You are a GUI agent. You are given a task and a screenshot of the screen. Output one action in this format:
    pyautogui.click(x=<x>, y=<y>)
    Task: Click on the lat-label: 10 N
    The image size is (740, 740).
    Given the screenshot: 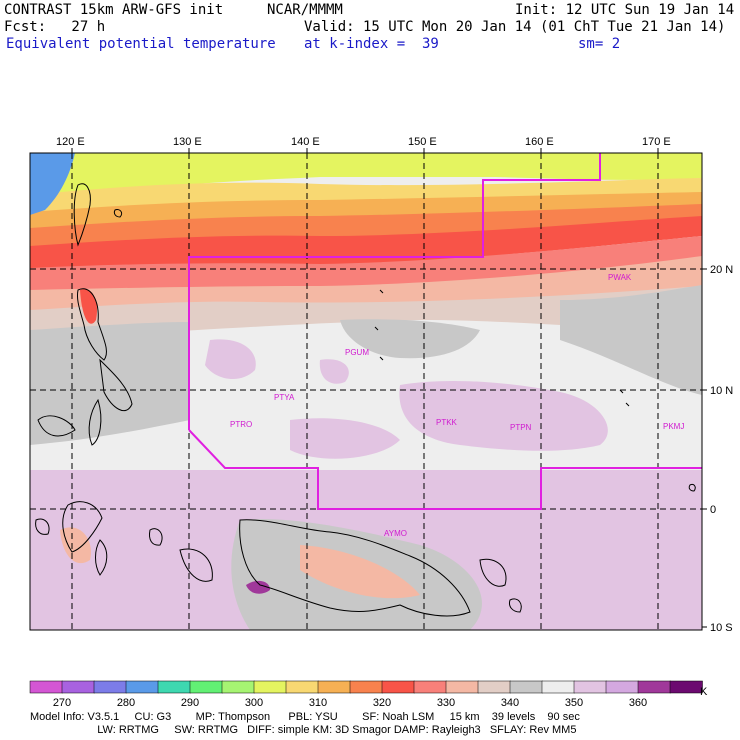 What is the action you would take?
    pyautogui.click(x=721, y=391)
    